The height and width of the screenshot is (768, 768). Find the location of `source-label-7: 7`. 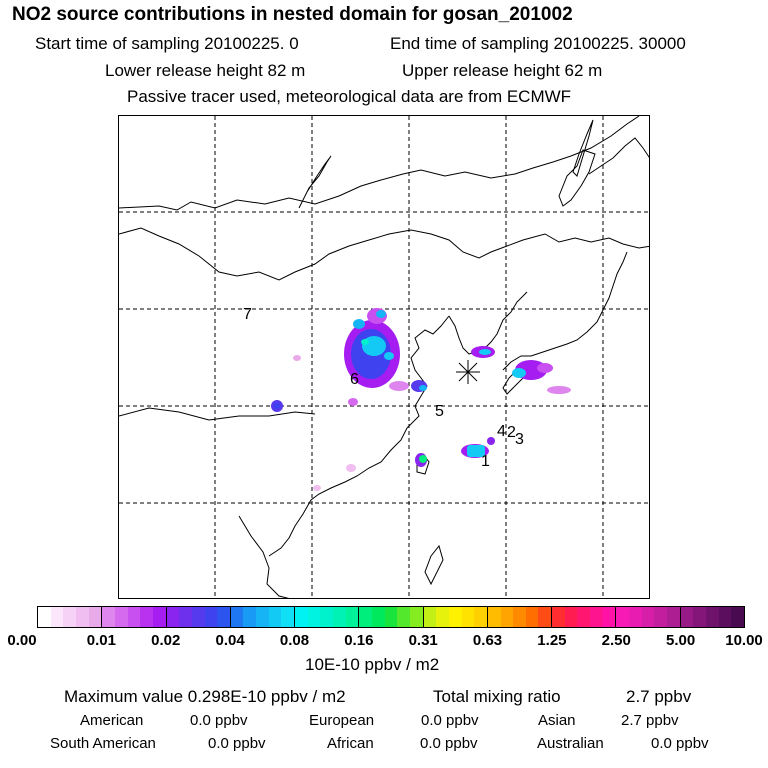

source-label-7: 7 is located at coordinates (247, 314).